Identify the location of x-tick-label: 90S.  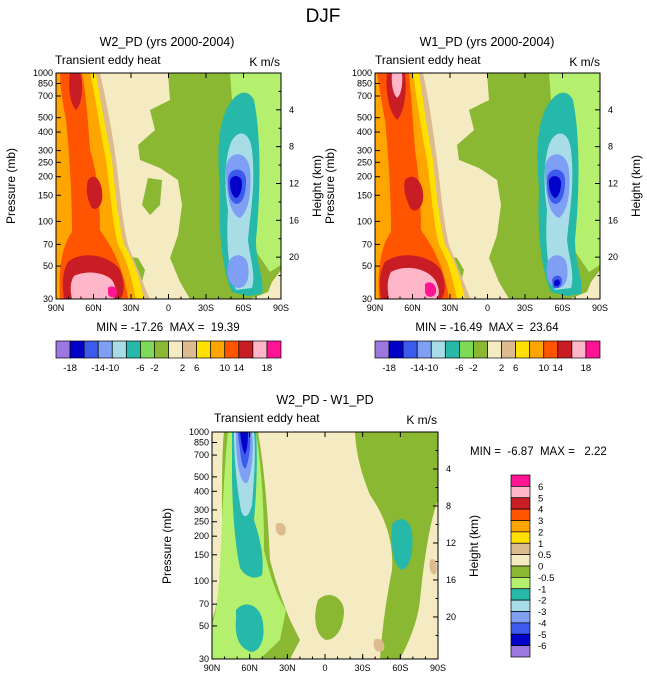
(600, 308).